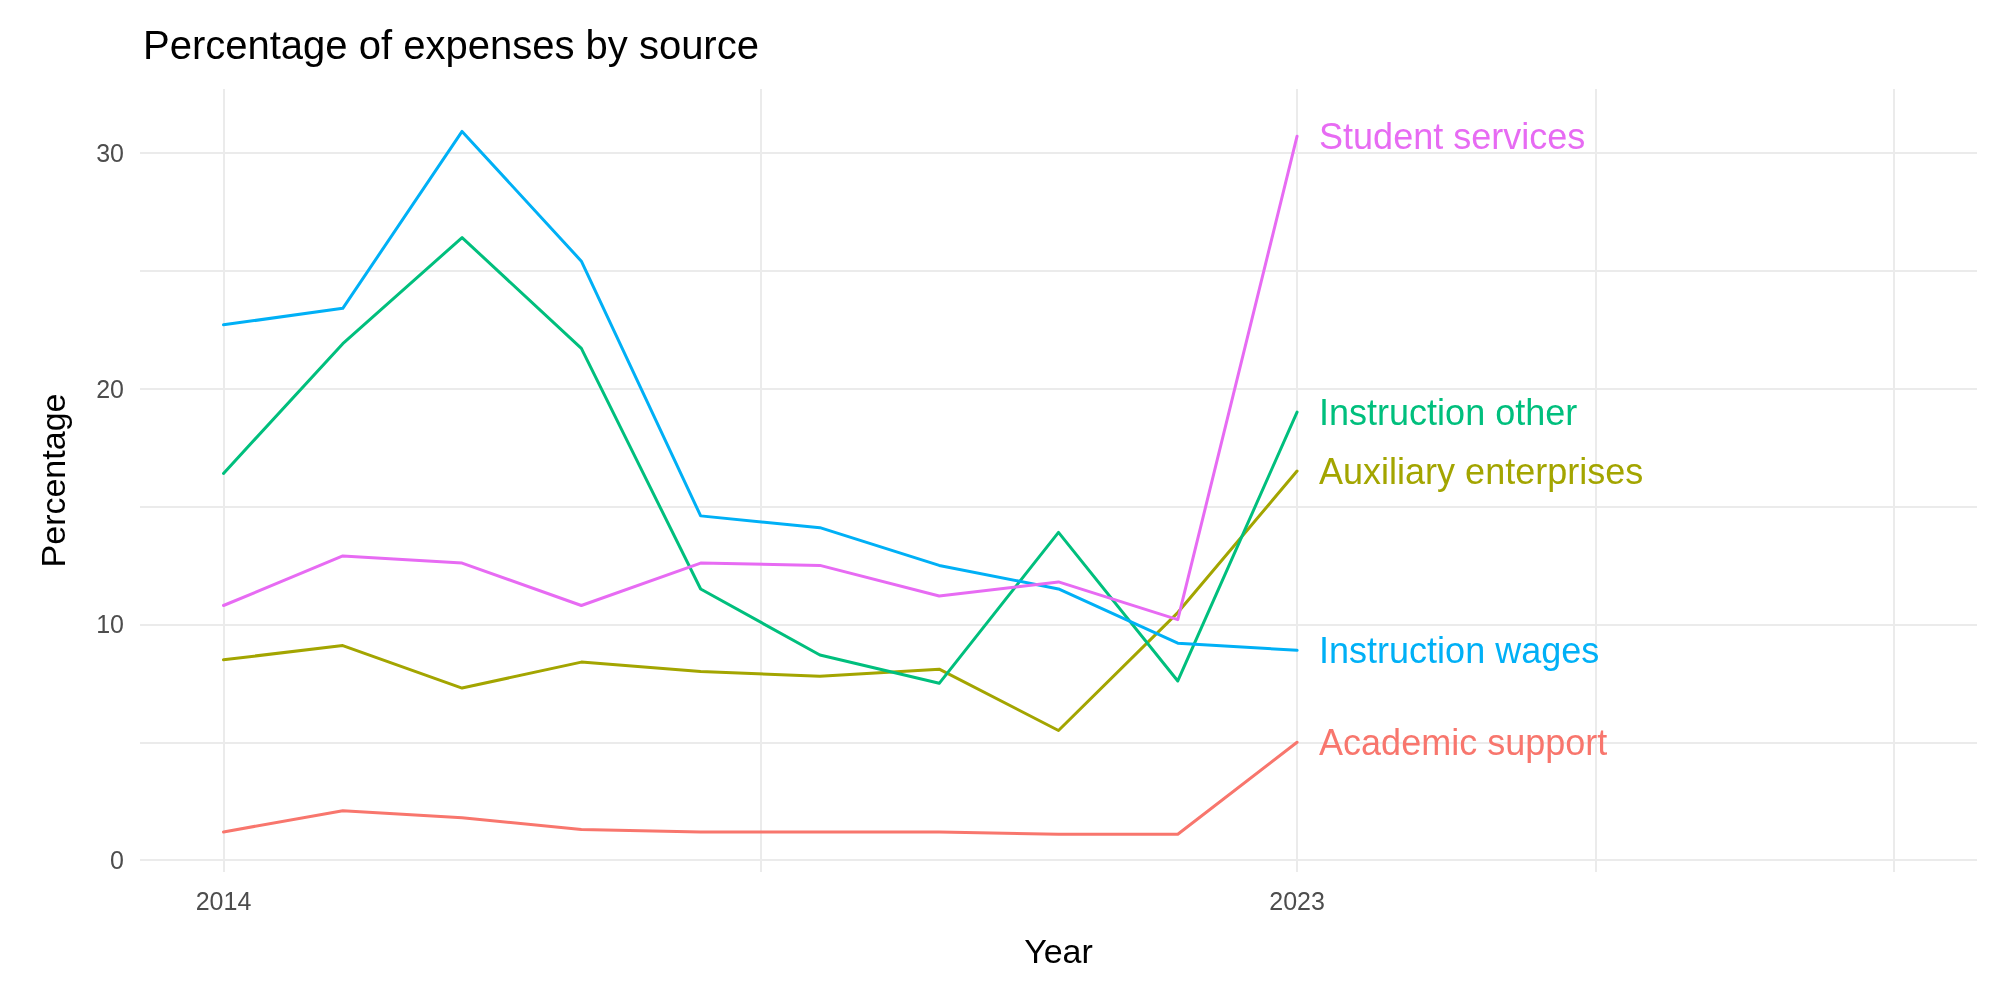 This screenshot has height=1000, width=2000. I want to click on x-tick-label: 2014, so click(223, 900).